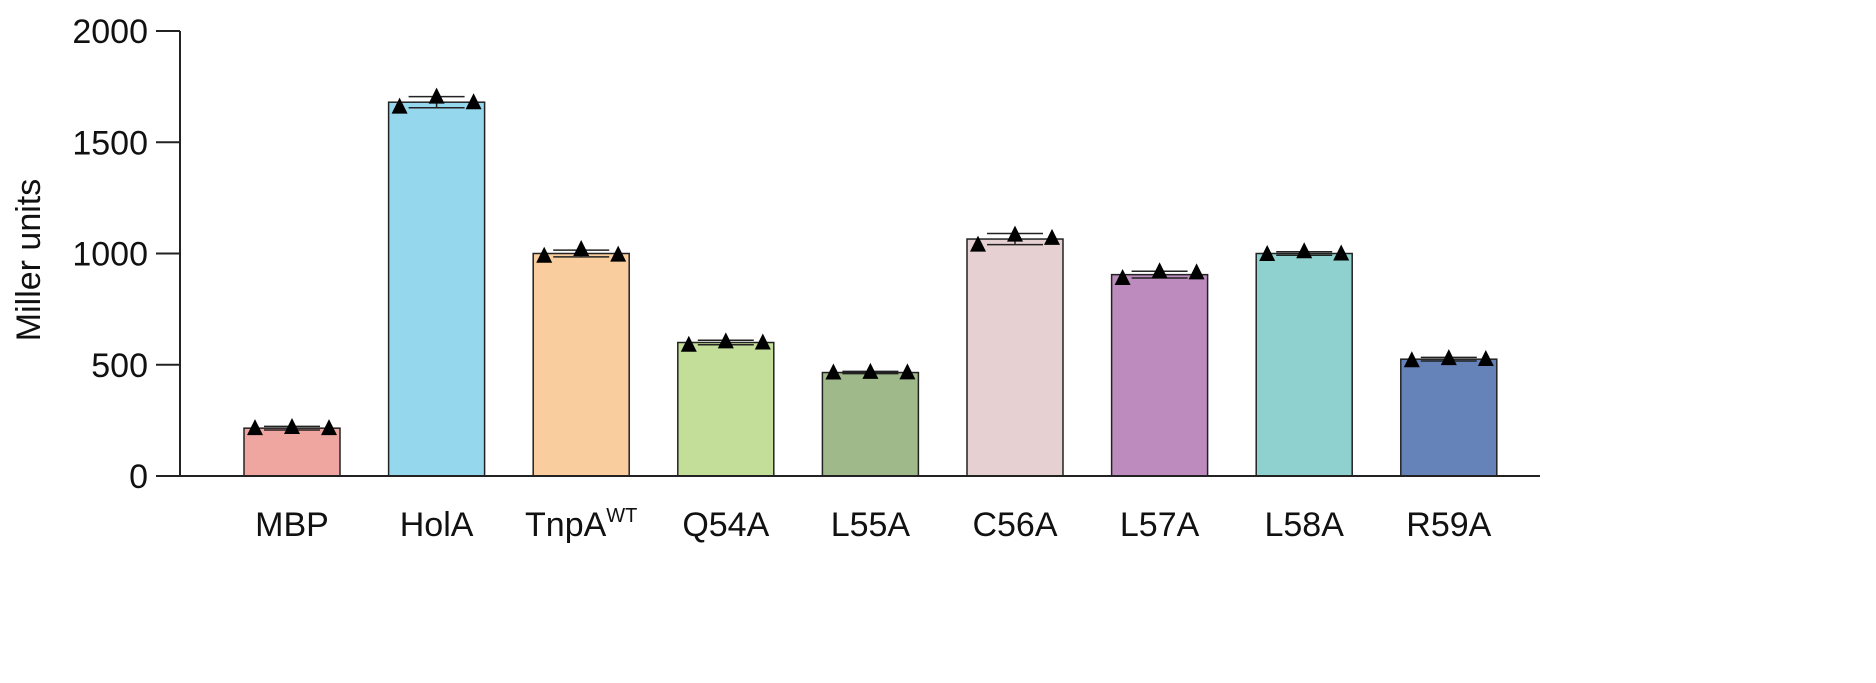  I want to click on x-tick-label: R59A, so click(1448, 525).